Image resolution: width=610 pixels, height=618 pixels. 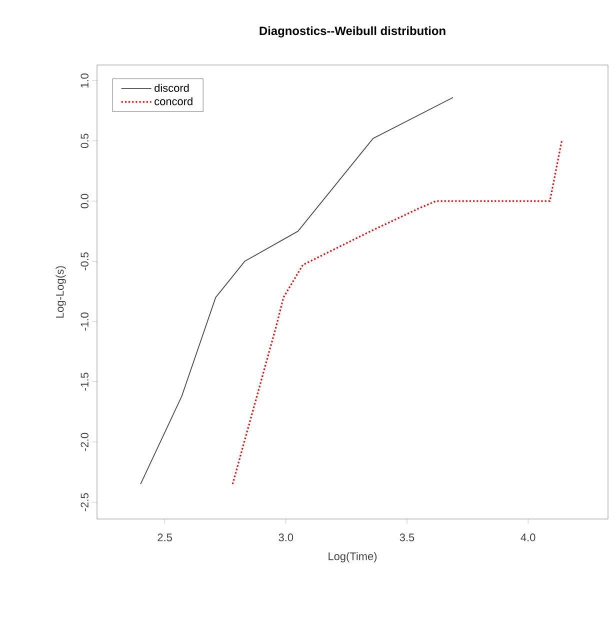 What do you see at coordinates (352, 557) in the screenshot?
I see `x-axis-title: Log(Time)` at bounding box center [352, 557].